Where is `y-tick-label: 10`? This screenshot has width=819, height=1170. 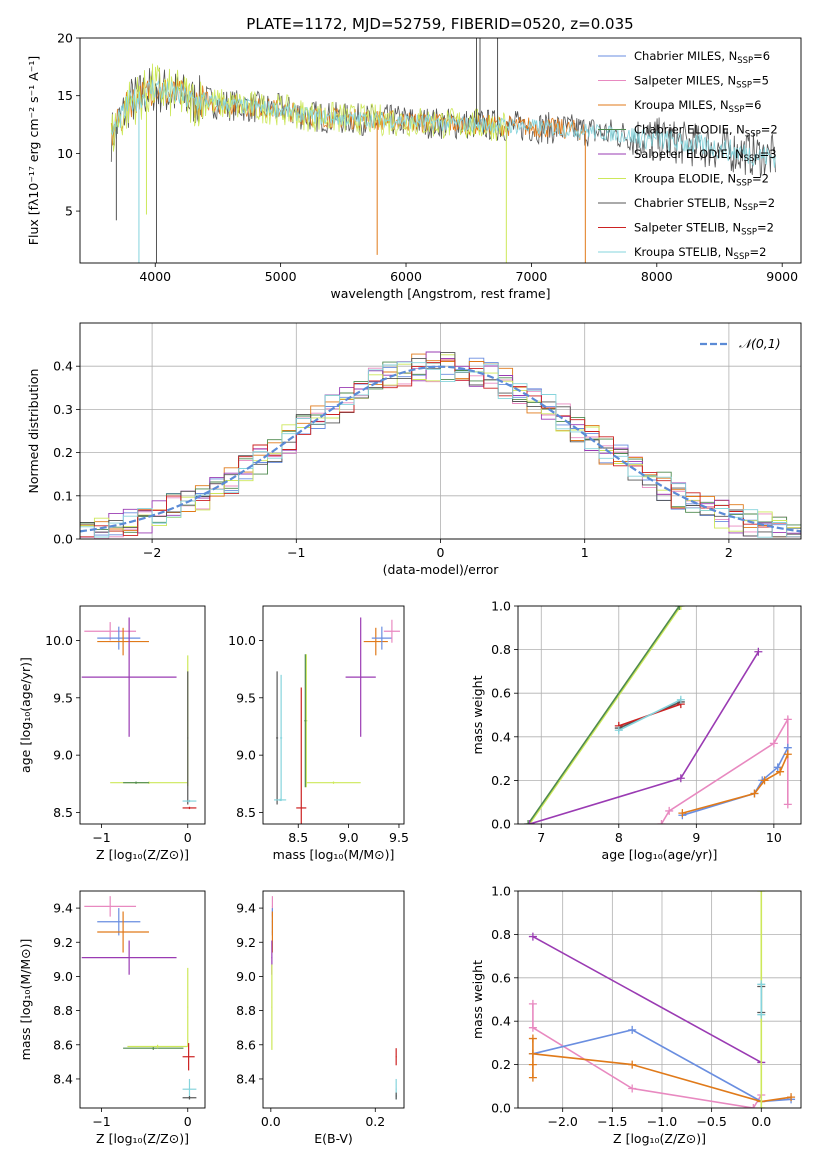
y-tick-label: 10 is located at coordinates (65, 153).